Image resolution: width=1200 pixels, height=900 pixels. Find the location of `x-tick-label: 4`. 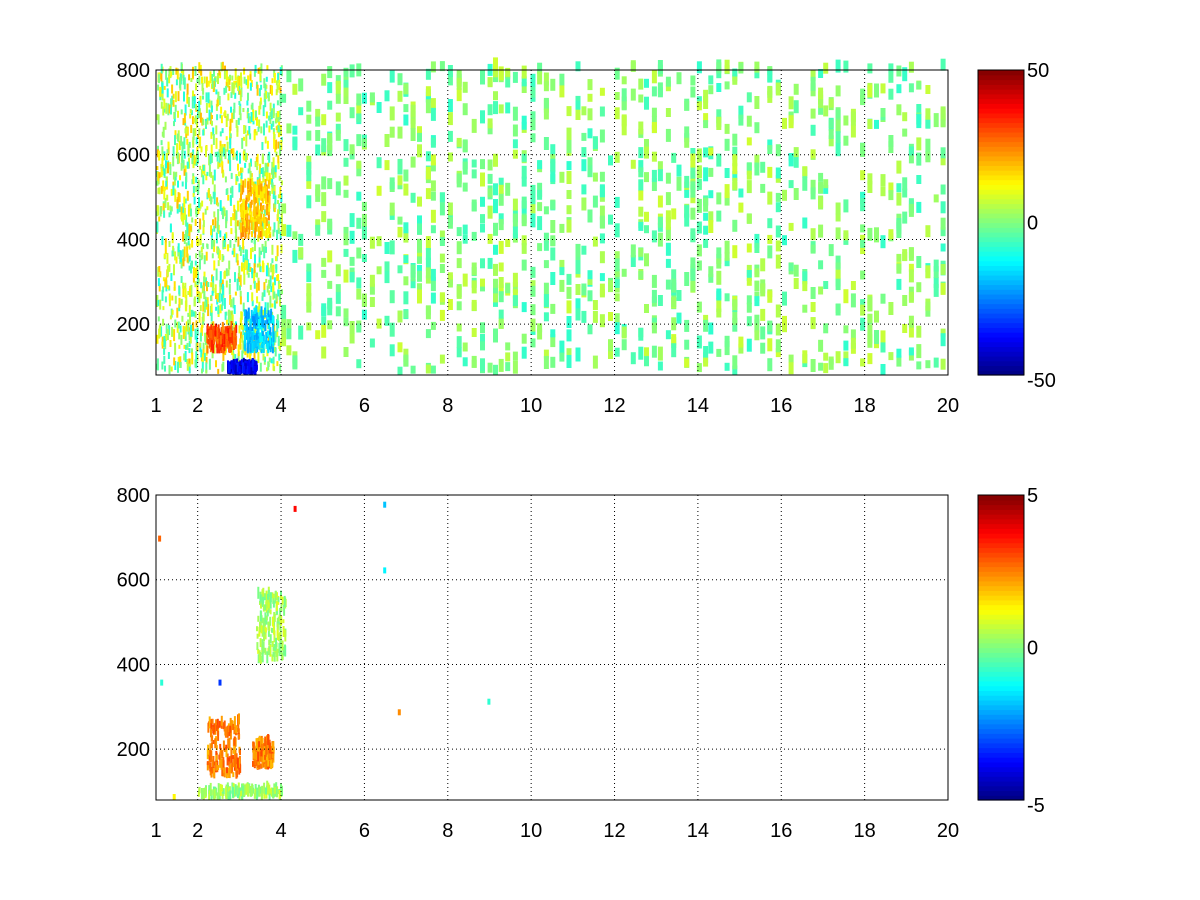

x-tick-label: 4 is located at coordinates (280, 406).